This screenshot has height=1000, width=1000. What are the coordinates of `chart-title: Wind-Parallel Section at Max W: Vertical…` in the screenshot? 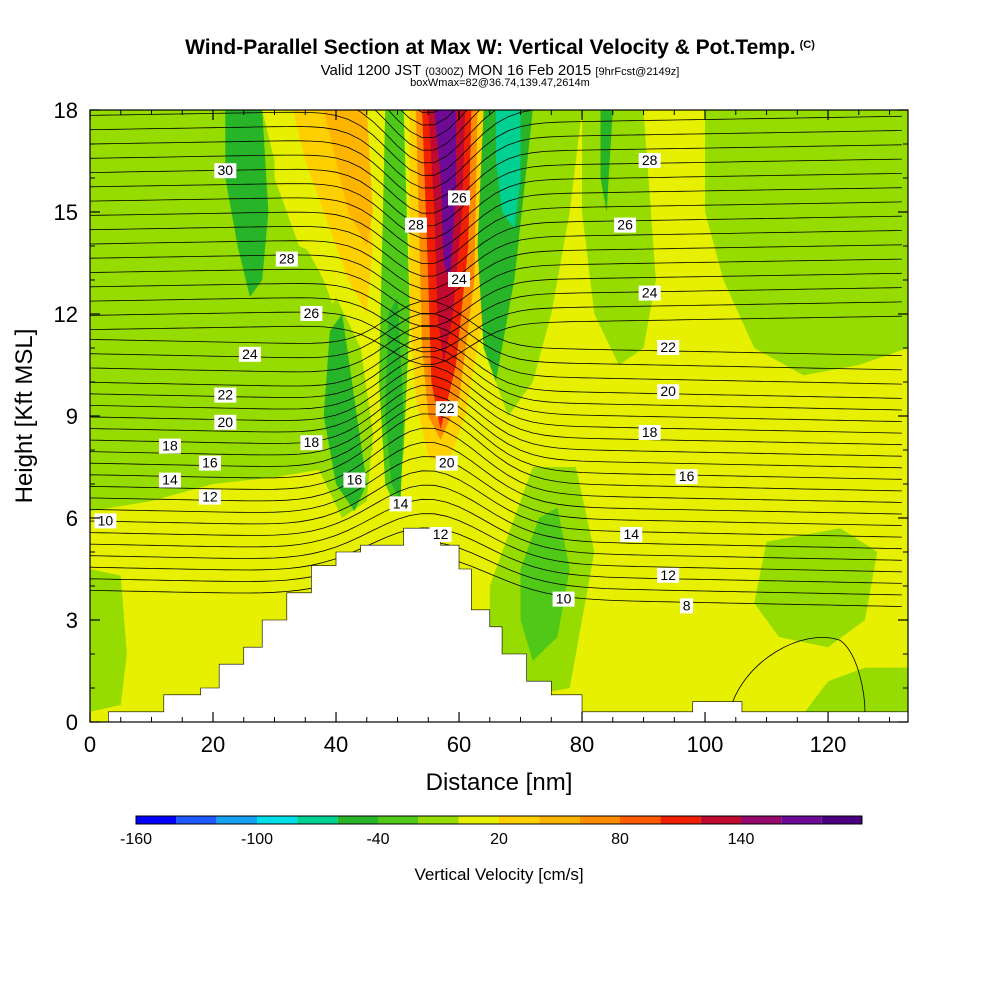 It's located at (500, 47).